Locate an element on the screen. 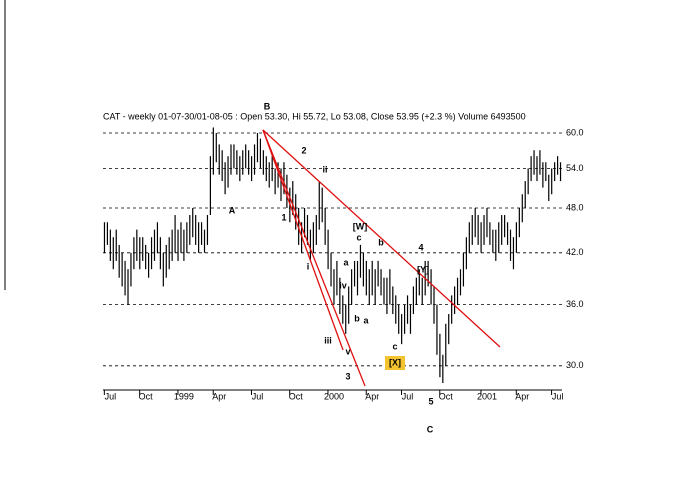 The height and width of the screenshot is (497, 683). wave-label: 4 is located at coordinates (420, 247).